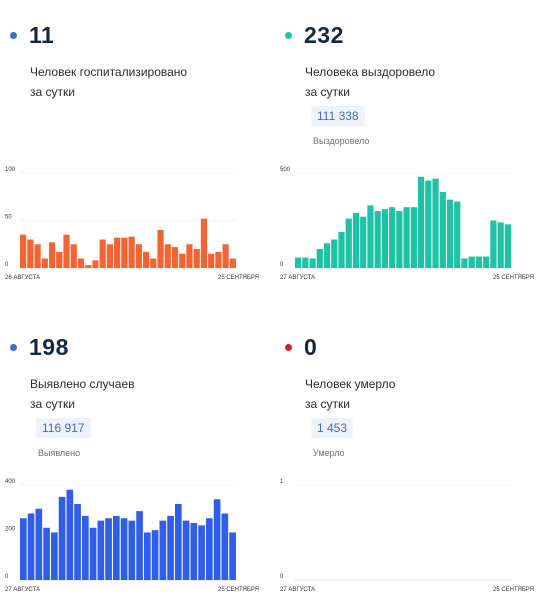  I want to click on y-tick-label: 50, so click(8, 218).